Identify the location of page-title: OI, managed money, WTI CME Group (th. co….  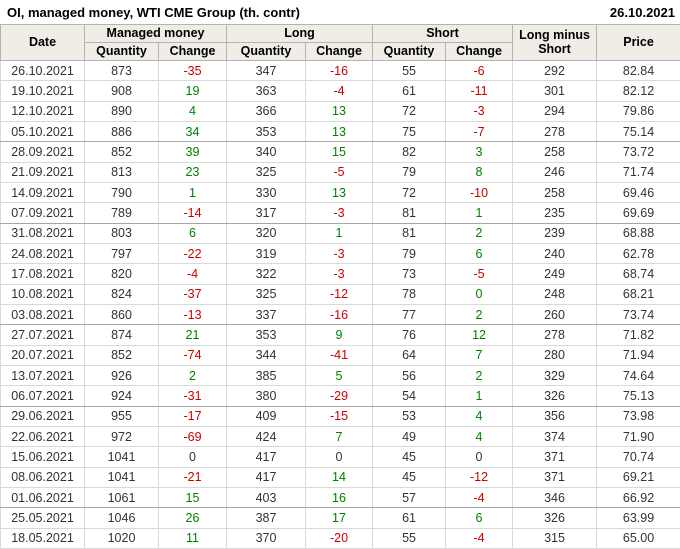
(153, 12).